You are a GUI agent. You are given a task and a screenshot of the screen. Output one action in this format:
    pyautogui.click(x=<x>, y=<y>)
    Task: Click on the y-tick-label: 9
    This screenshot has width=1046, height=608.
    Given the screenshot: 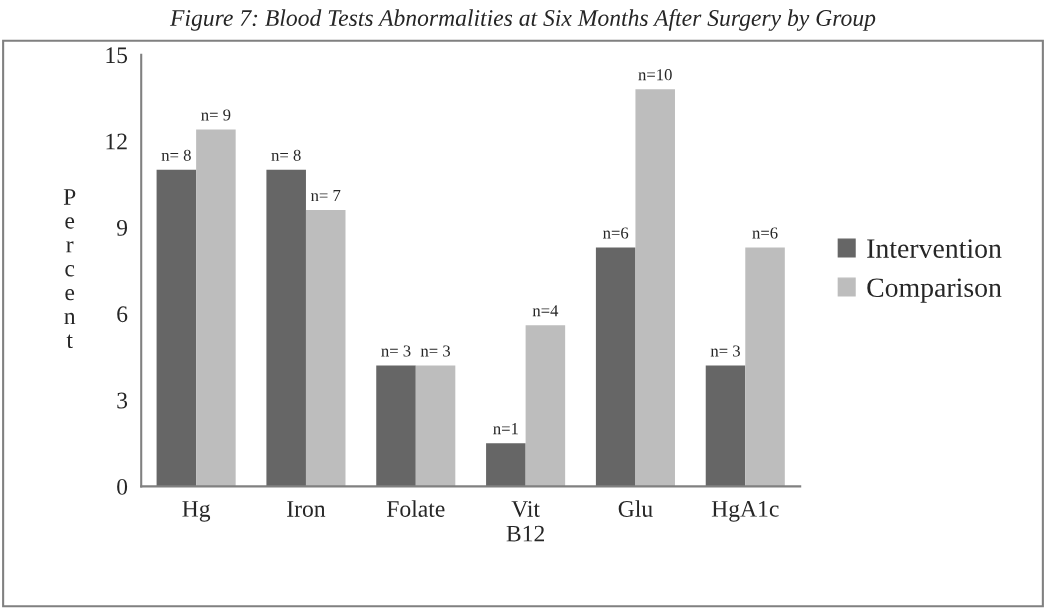 What is the action you would take?
    pyautogui.click(x=122, y=227)
    